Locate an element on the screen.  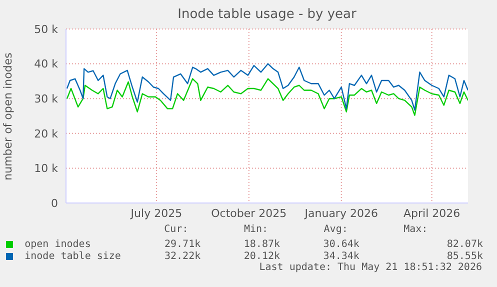
y-tick-label: 30 k is located at coordinates (46, 99).